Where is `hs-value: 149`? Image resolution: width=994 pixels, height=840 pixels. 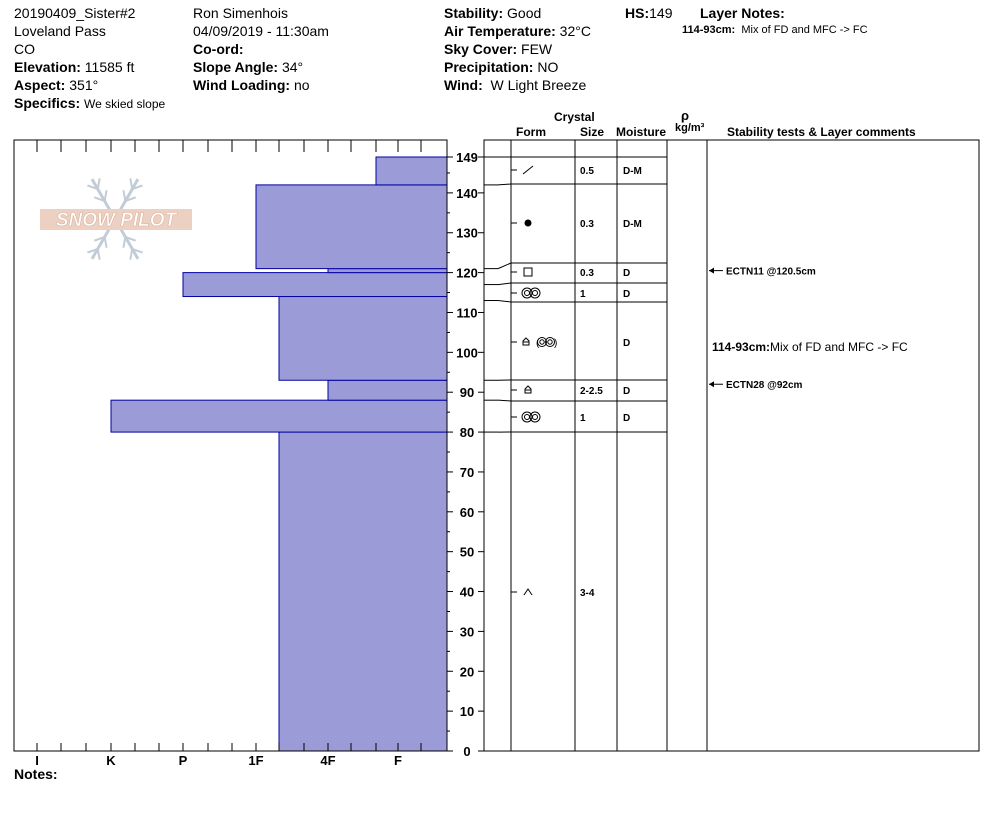
hs-value: 149 is located at coordinates (661, 13).